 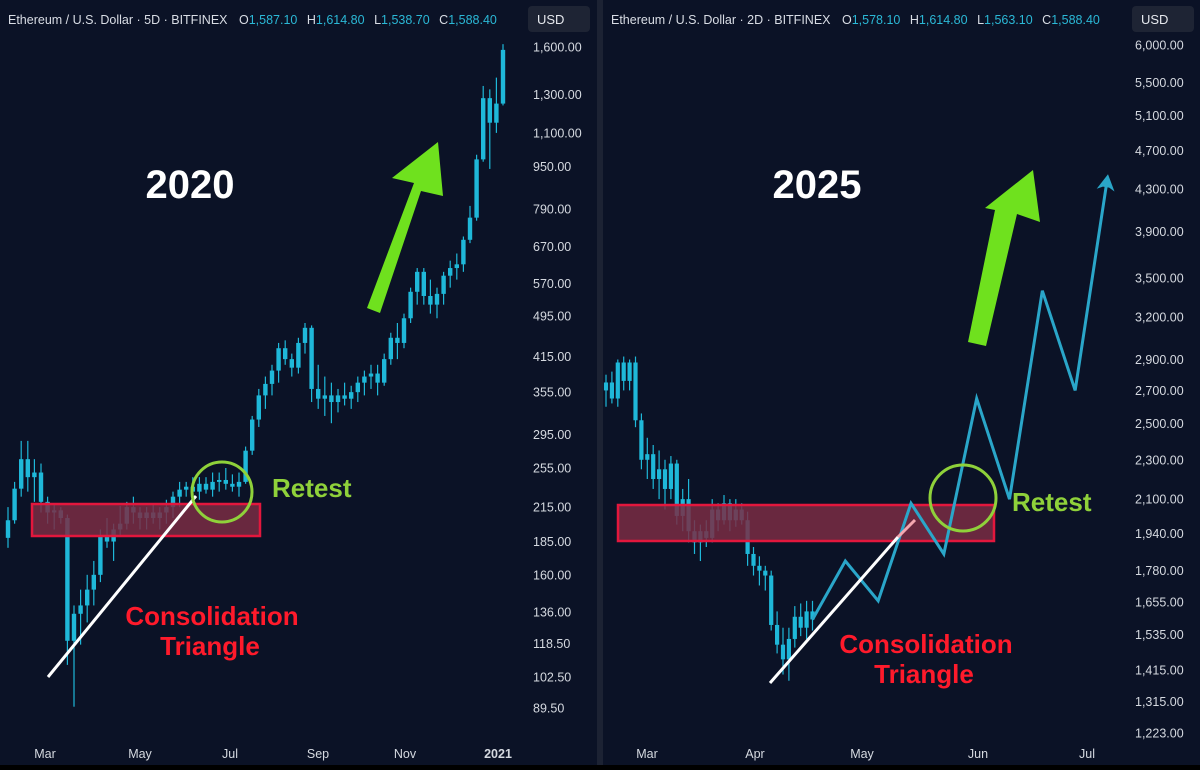 I want to click on currency-button-2025: USD, so click(x=1163, y=19).